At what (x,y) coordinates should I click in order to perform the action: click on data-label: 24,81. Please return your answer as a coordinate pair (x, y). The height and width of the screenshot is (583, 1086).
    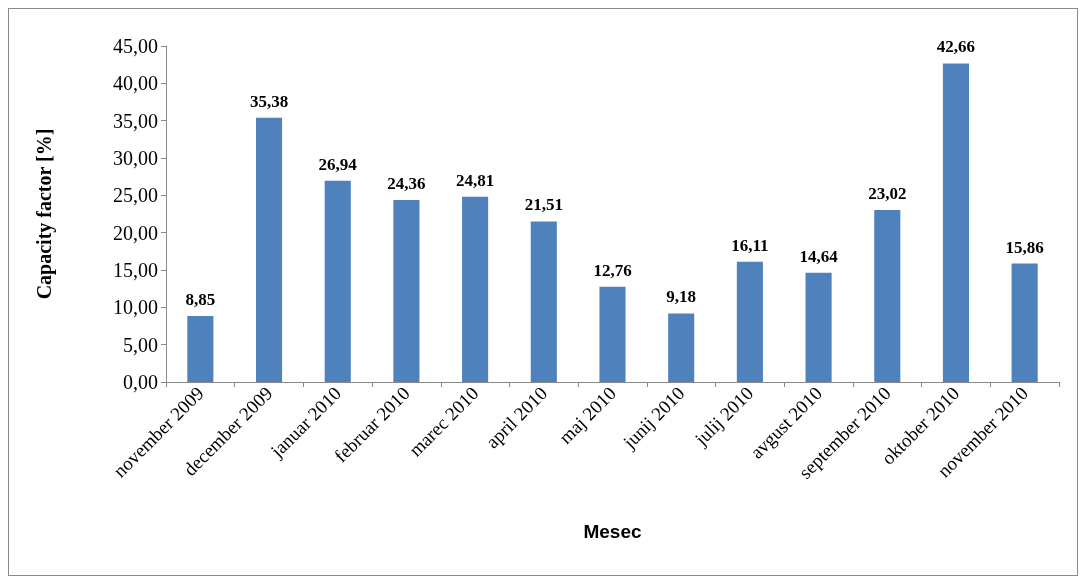
    Looking at the image, I should click on (475, 180).